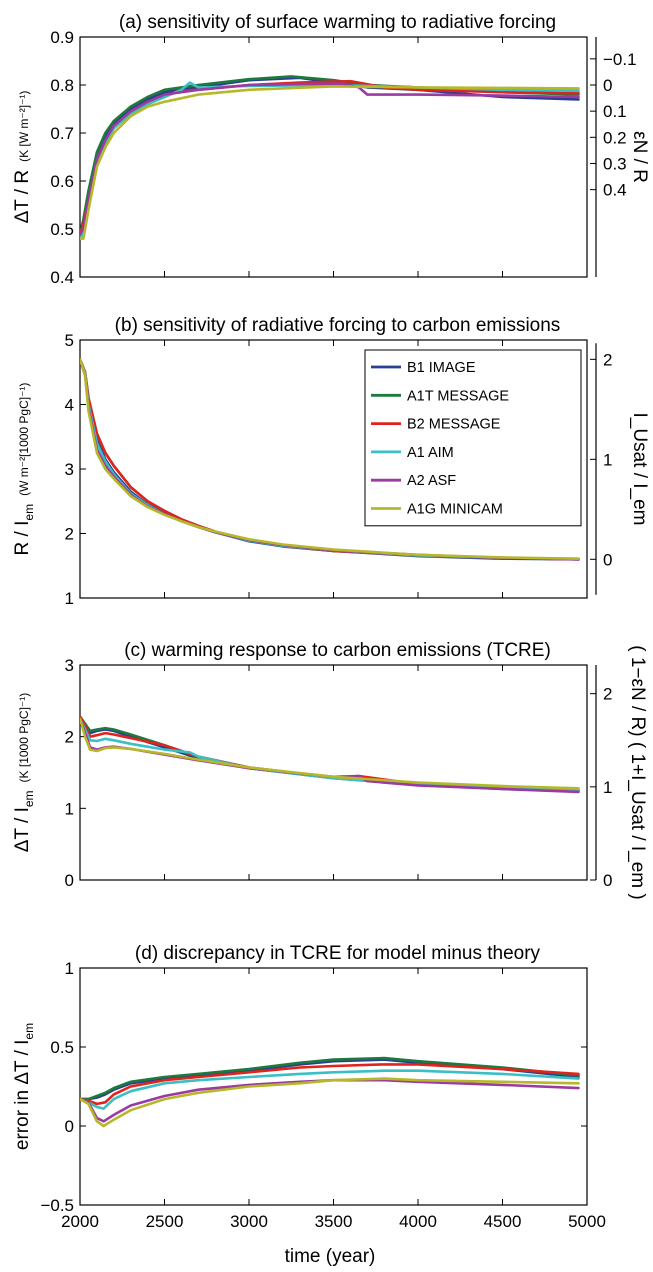 The width and height of the screenshot is (653, 1272). Describe the element at coordinates (22, 1095) in the screenshot. I see `y-axis-label-main: error in ΔT / I` at that location.